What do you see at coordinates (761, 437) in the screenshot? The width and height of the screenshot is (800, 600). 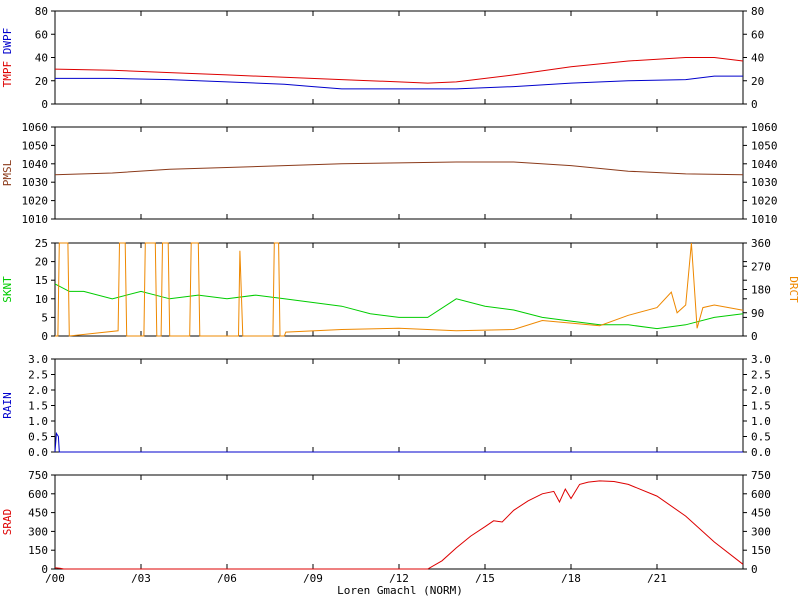 I see `y-tick-label-right: 0.5` at bounding box center [761, 437].